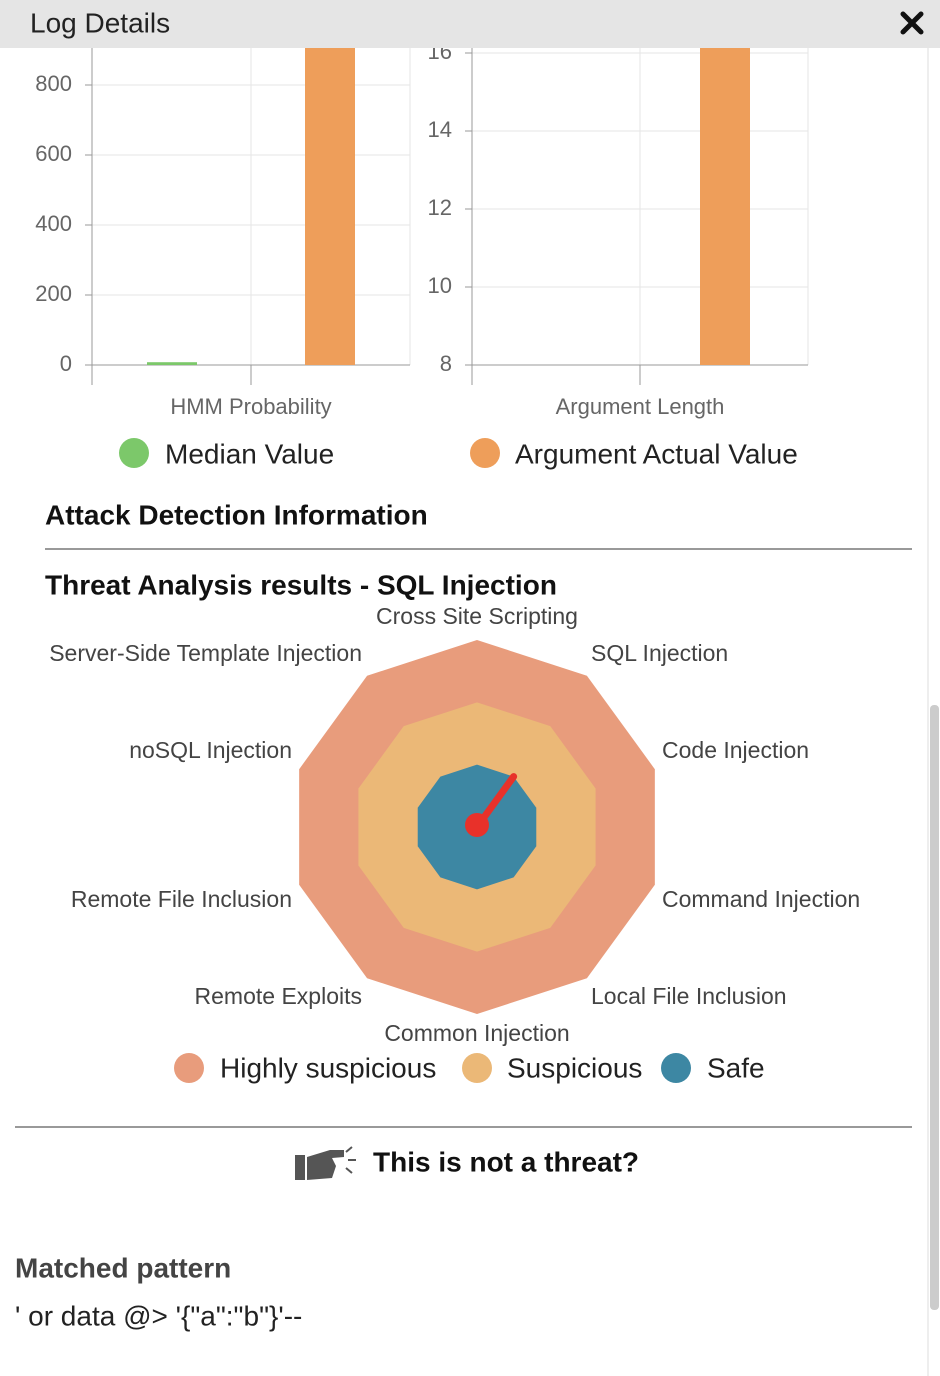  What do you see at coordinates (53, 223) in the screenshot?
I see `y-tick-label: 400` at bounding box center [53, 223].